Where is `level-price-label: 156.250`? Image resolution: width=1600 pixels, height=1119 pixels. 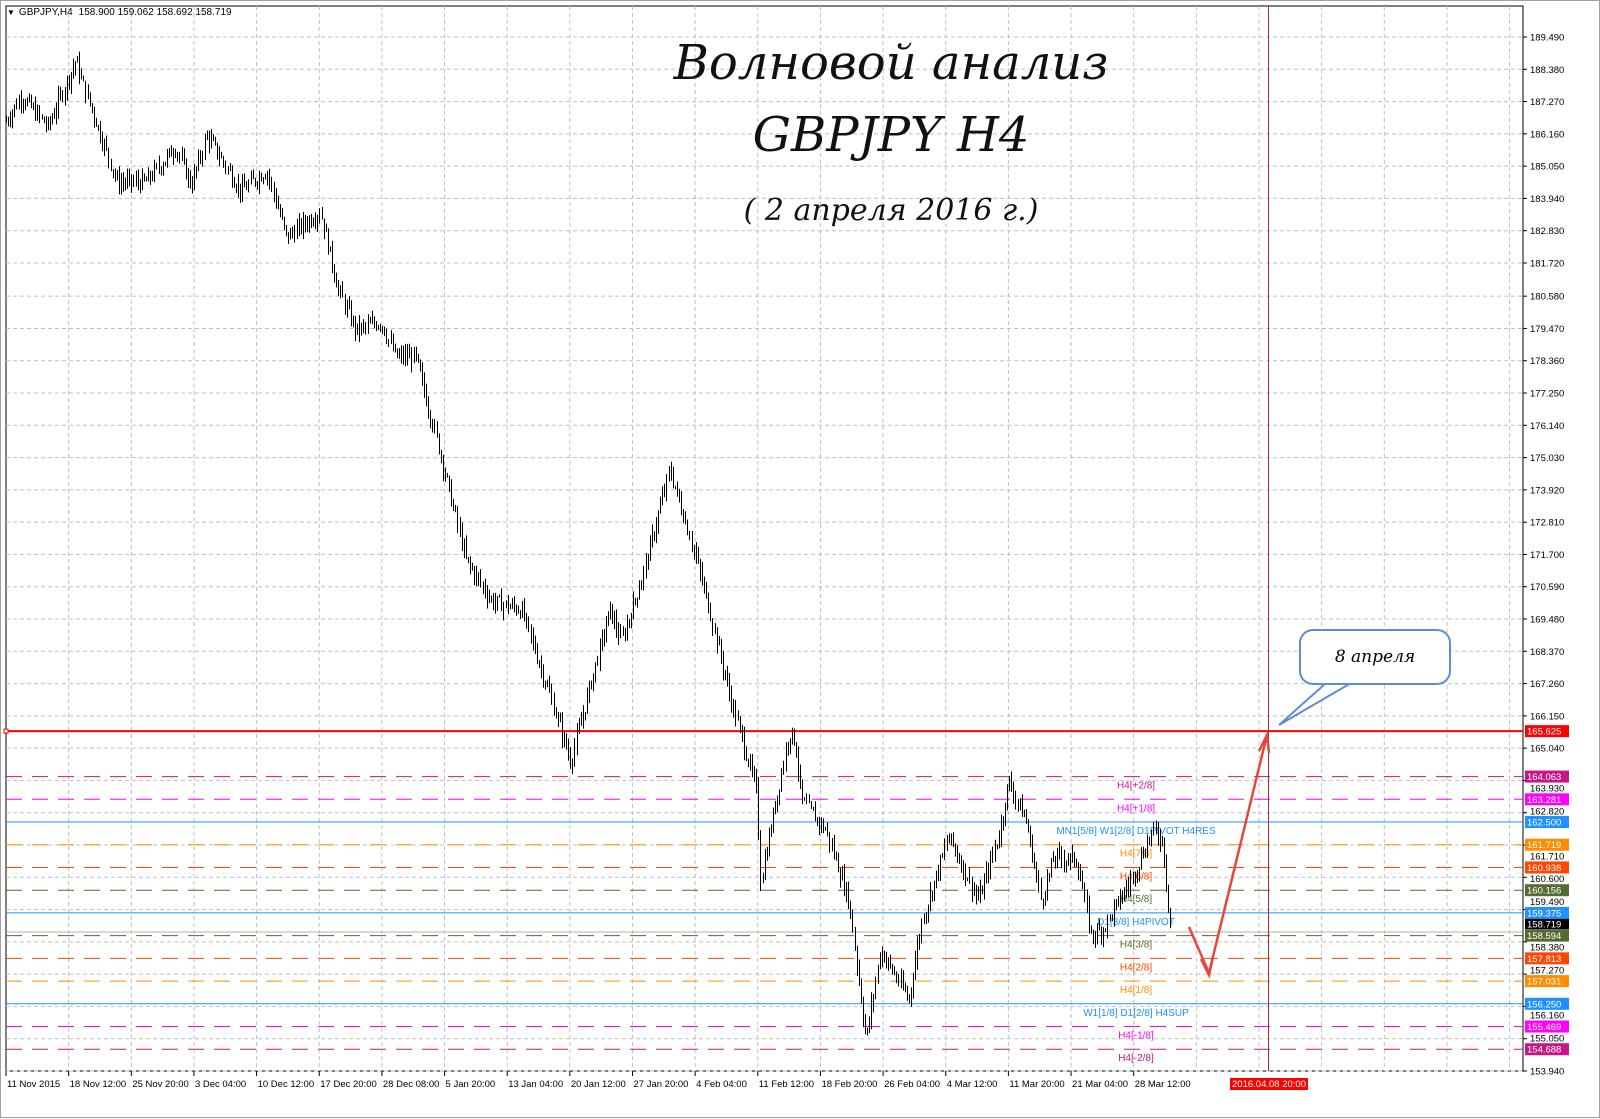 level-price-label: 156.250 is located at coordinates (1544, 1004).